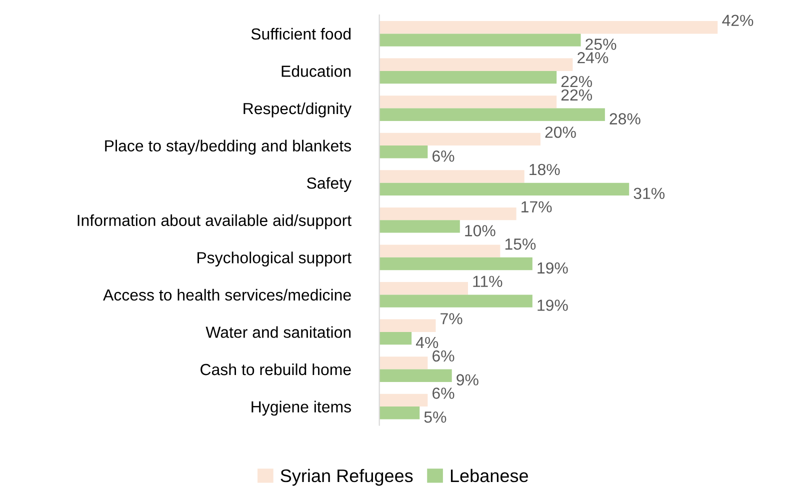  Describe the element at coordinates (649, 194) in the screenshot. I see `data-label: 31%` at that location.